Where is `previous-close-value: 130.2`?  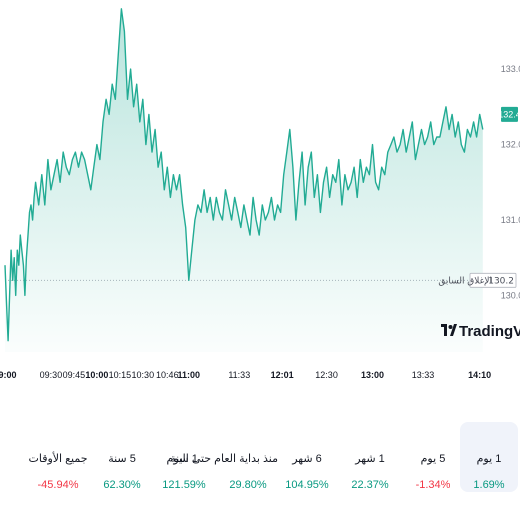 previous-close-value: 130.2 is located at coordinates (501, 281).